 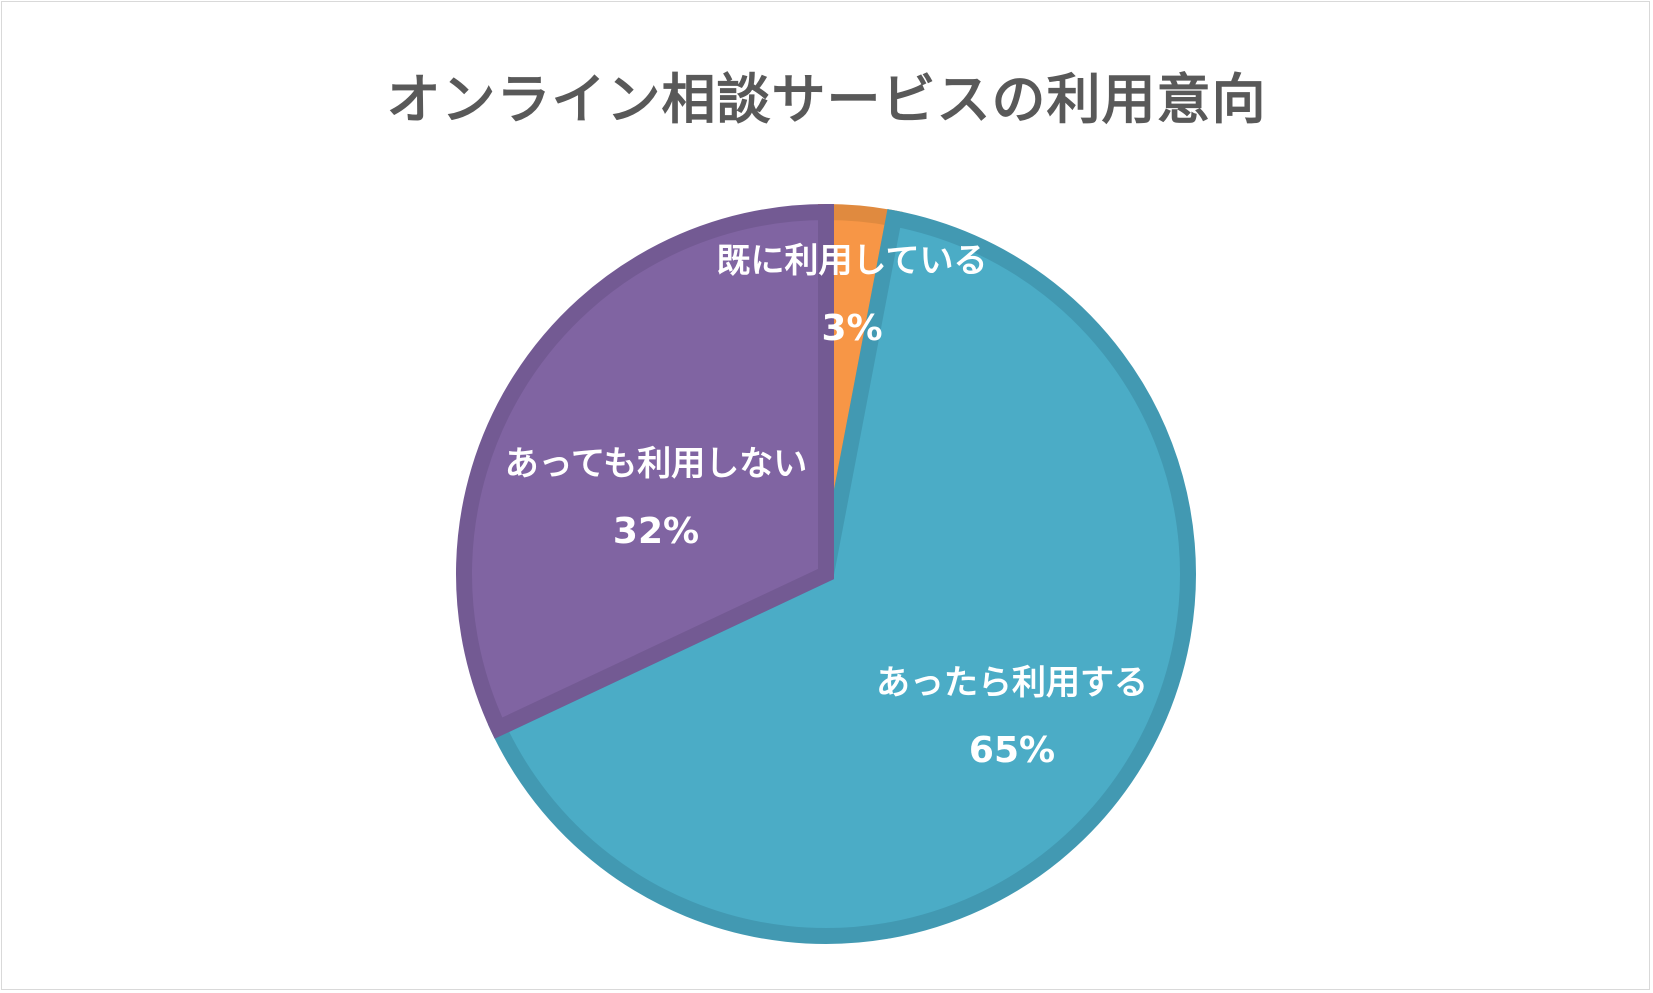 What do you see at coordinates (656, 464) in the screenshot?
I see `slice-label-would-not-use: あっても利用しない` at bounding box center [656, 464].